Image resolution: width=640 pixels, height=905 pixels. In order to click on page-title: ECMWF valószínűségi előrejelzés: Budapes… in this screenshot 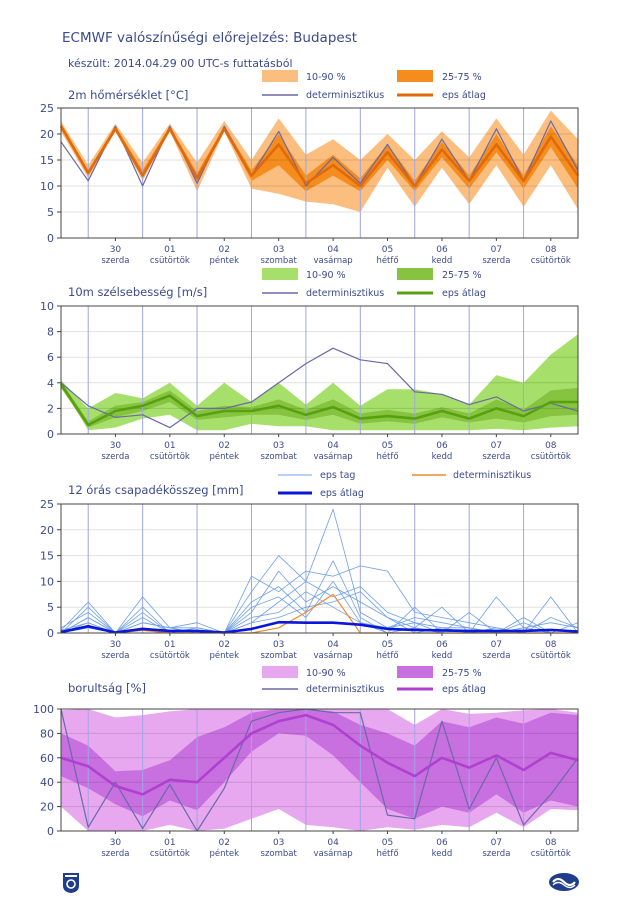, I will do `click(210, 38)`.